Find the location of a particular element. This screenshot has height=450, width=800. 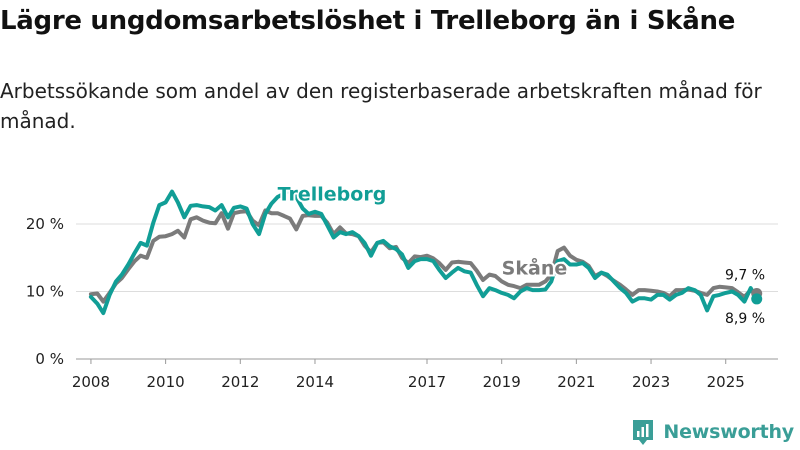

newsworthy-chart-logo-icon is located at coordinates (643, 432).